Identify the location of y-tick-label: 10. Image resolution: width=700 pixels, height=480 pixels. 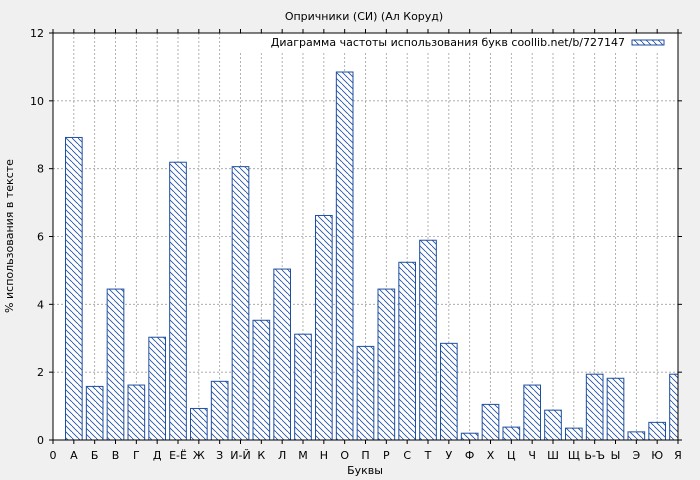
(37, 101).